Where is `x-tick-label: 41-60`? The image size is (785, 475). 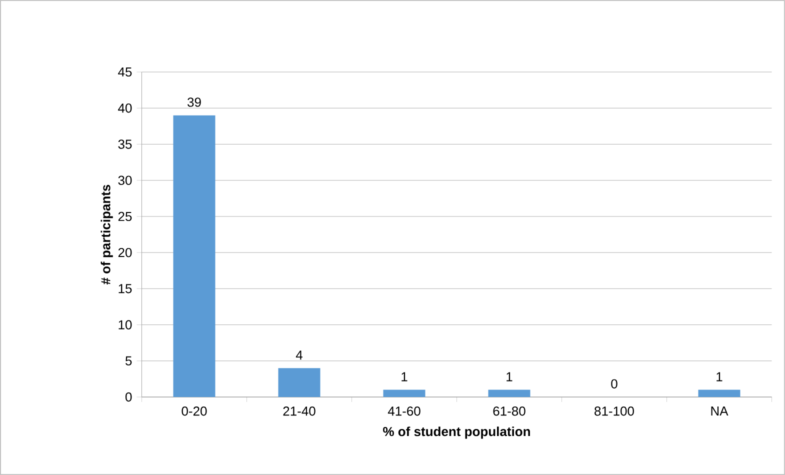
x-tick-label: 41-60 is located at coordinates (404, 411).